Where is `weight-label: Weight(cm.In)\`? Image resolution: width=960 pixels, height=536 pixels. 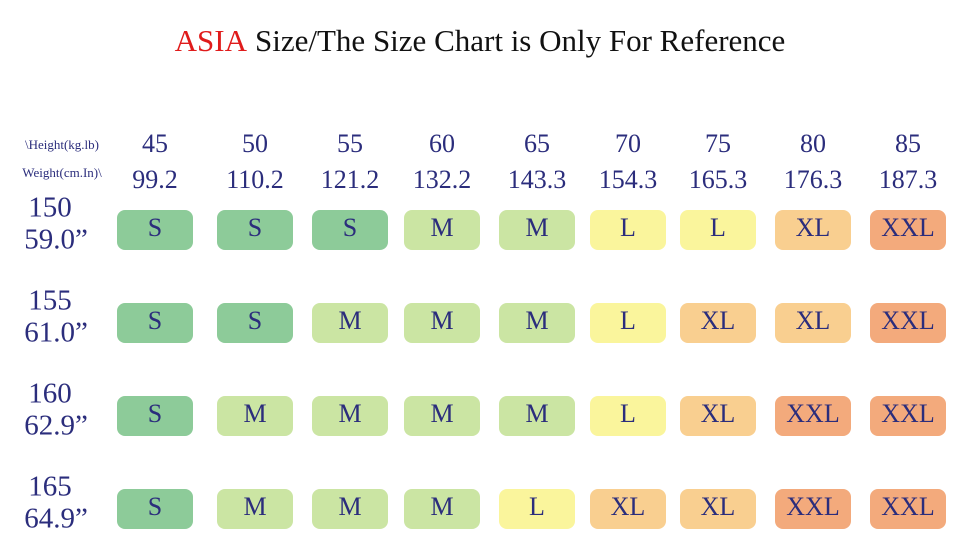
weight-label: Weight(cm.In)\ is located at coordinates (62, 172).